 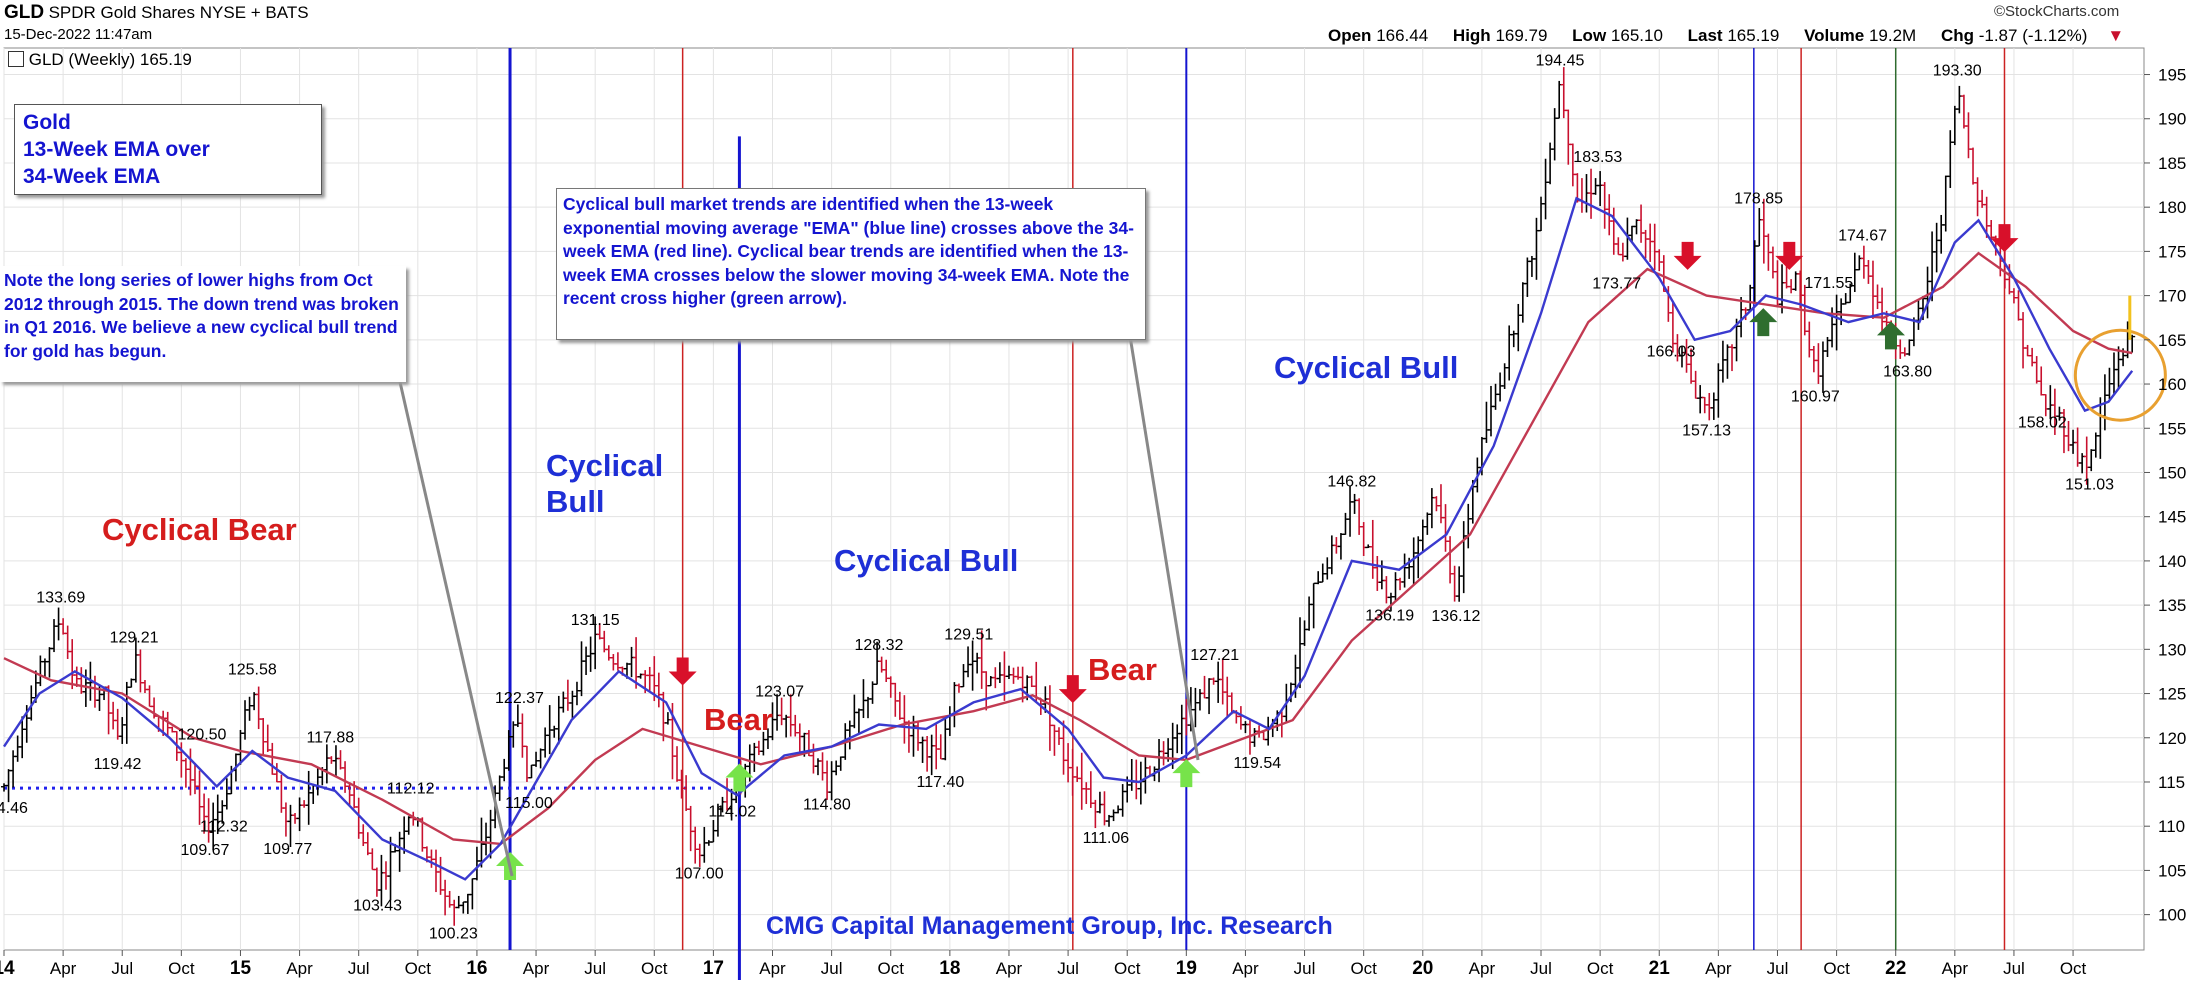 I want to click on value-label: 194.45, so click(x=1559, y=60).